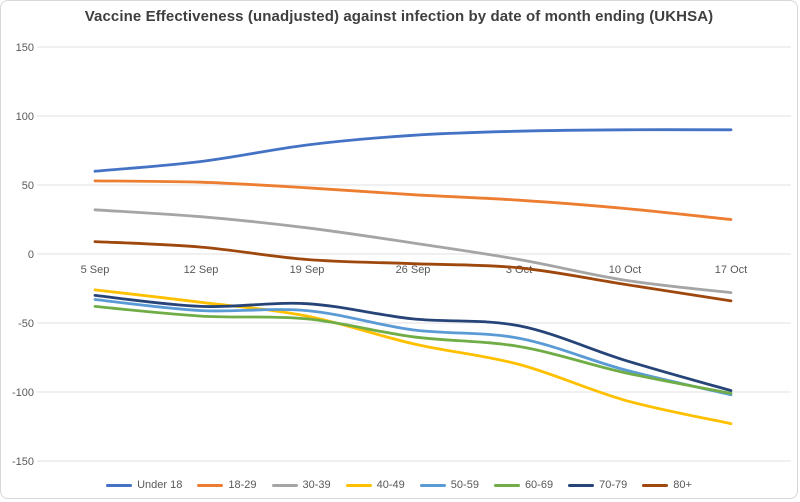  Describe the element at coordinates (160, 484) in the screenshot. I see `legend-label: Under 18` at that location.